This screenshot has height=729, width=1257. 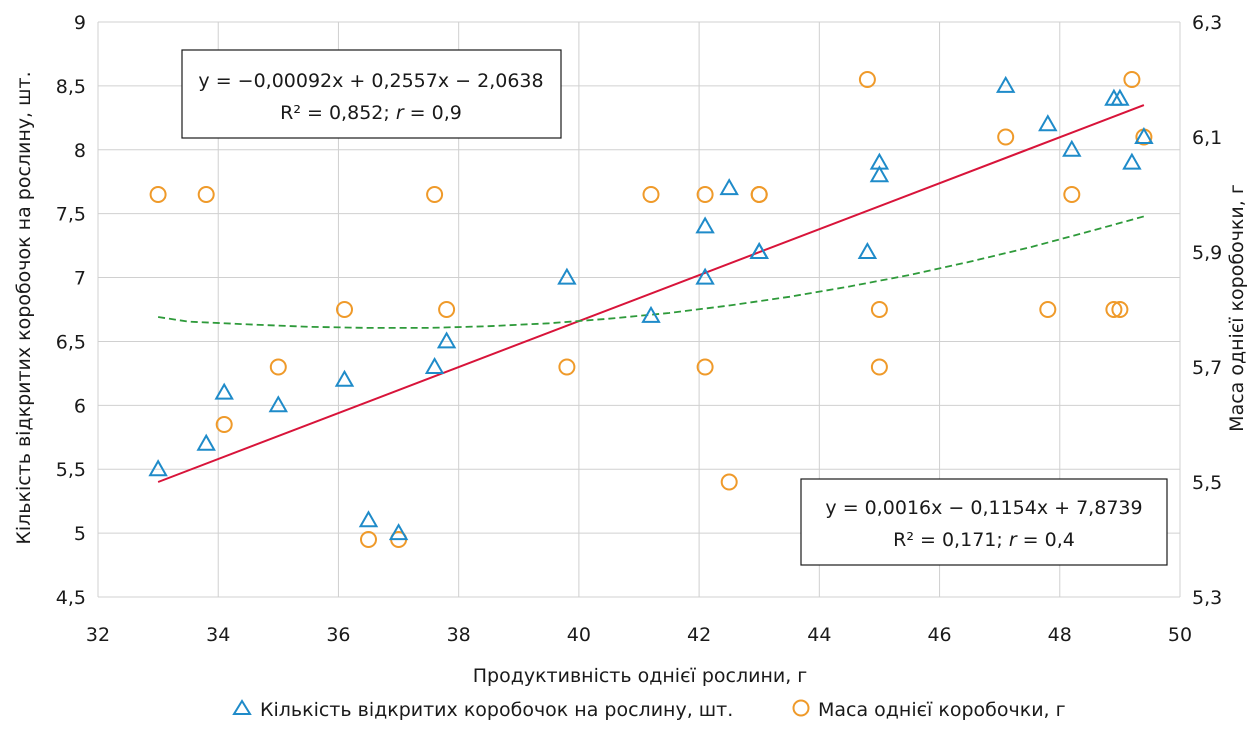 I want to click on x-axis-title: Продуктивність однієї рослини, г, so click(x=640, y=676).